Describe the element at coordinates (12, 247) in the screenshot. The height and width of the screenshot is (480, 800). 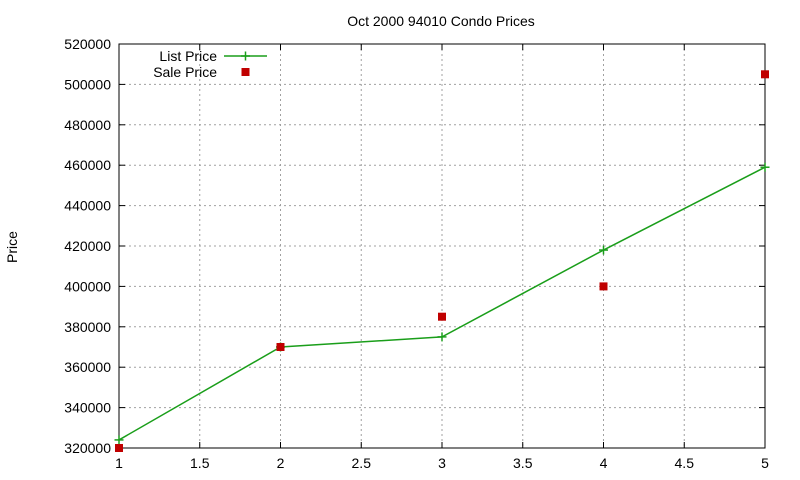
I see `y-axis-label: Price` at that location.